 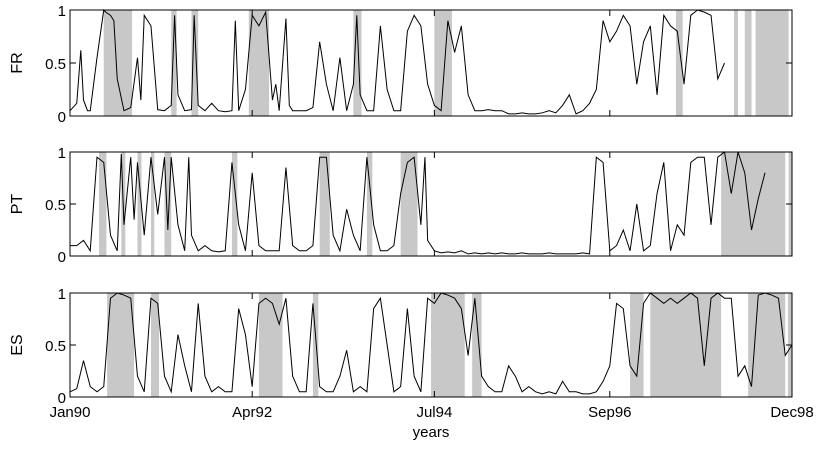 I want to click on x-tick-label-1: Apr92, so click(x=252, y=412).